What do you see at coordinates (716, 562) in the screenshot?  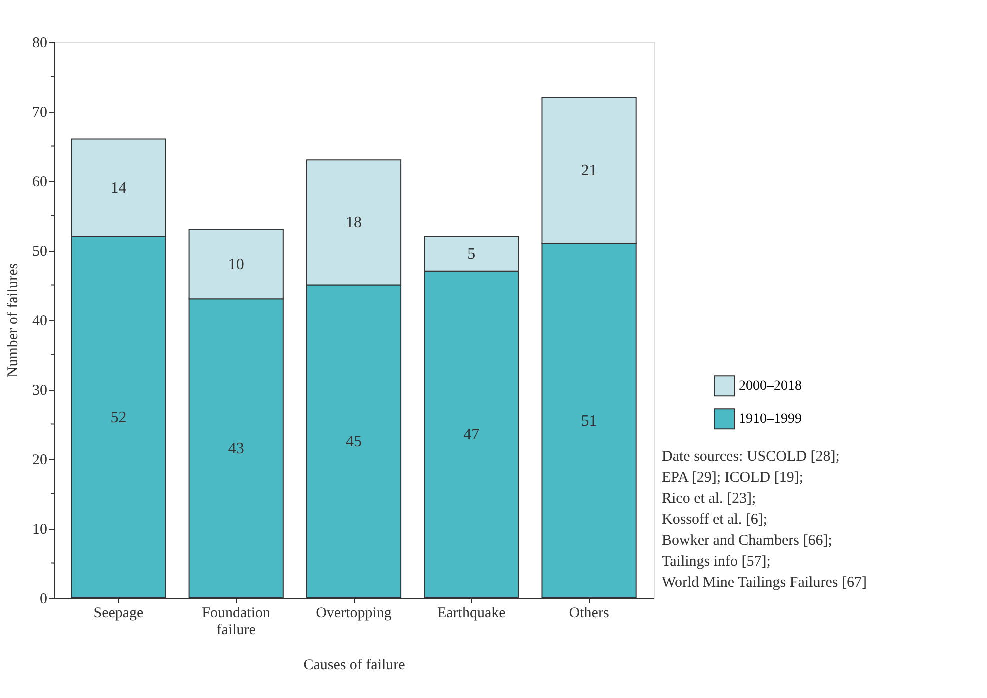 I see `text: Tailings info [57];` at bounding box center [716, 562].